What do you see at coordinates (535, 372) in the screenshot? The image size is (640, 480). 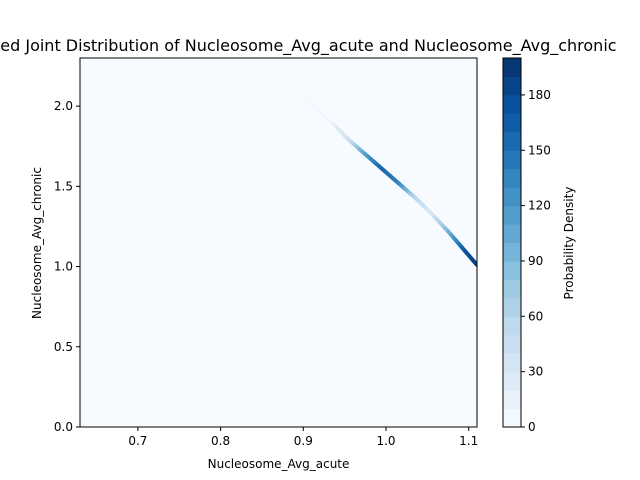 I see `colorbar-tick-label: 30` at bounding box center [535, 372].